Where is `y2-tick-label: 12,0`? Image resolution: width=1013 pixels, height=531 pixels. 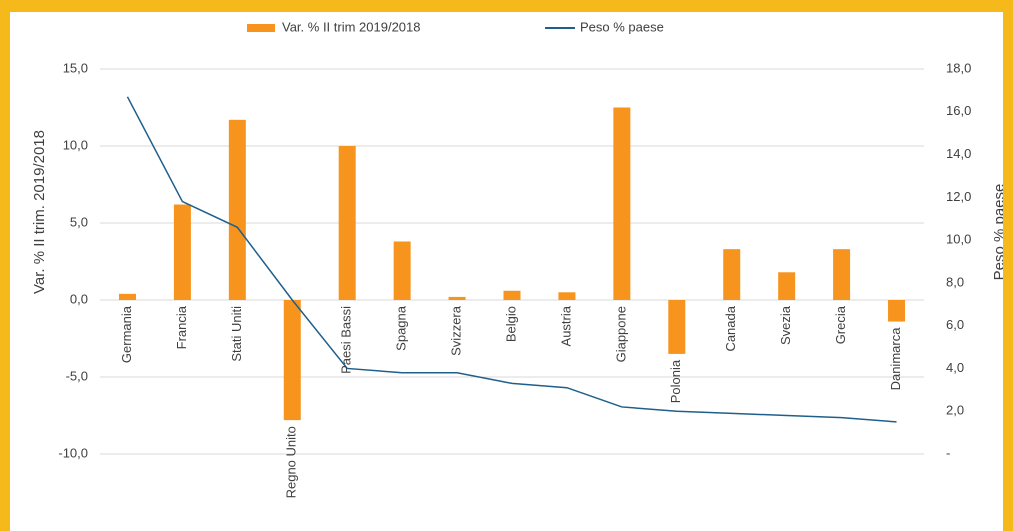
y2-tick-label: 12,0 is located at coordinates (958, 196).